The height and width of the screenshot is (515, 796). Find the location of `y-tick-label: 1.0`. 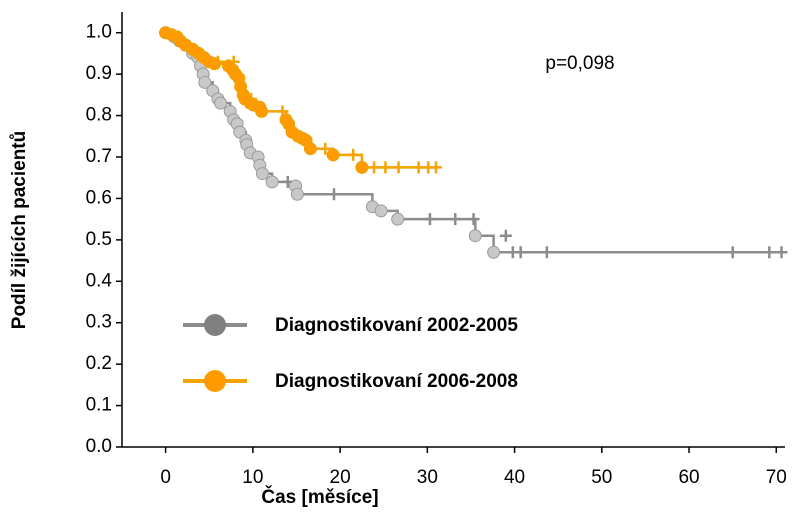

y-tick-label: 1.0 is located at coordinates (99, 32).